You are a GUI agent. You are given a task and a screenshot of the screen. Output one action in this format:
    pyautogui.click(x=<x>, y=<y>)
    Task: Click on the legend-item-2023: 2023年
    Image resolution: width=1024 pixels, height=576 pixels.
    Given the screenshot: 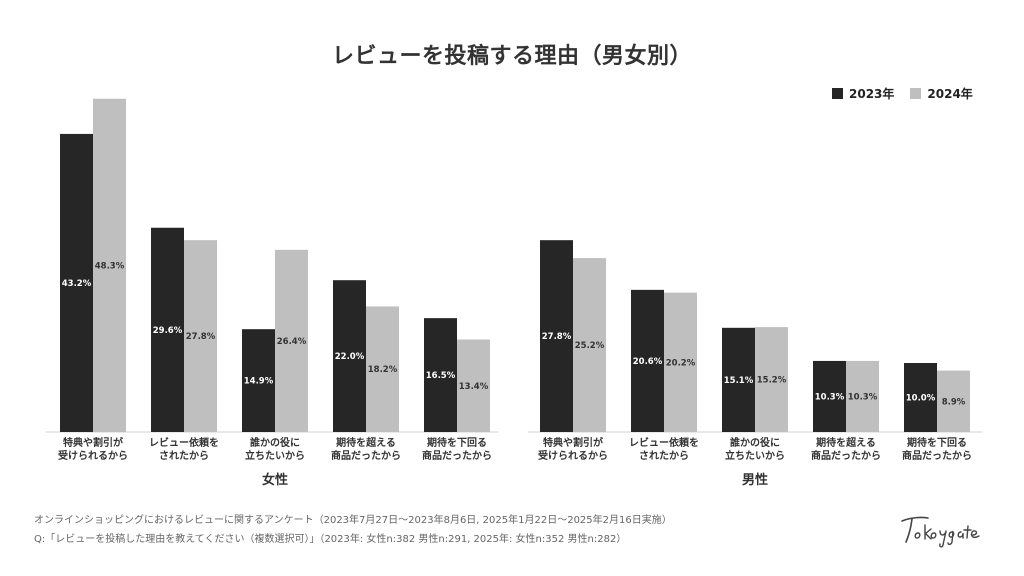 What is the action you would take?
    pyautogui.click(x=863, y=93)
    